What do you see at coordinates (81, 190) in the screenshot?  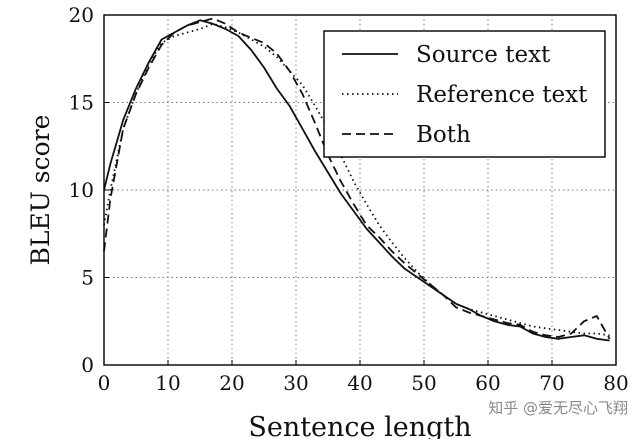 I see `y-tick-label: 10` at bounding box center [81, 190].